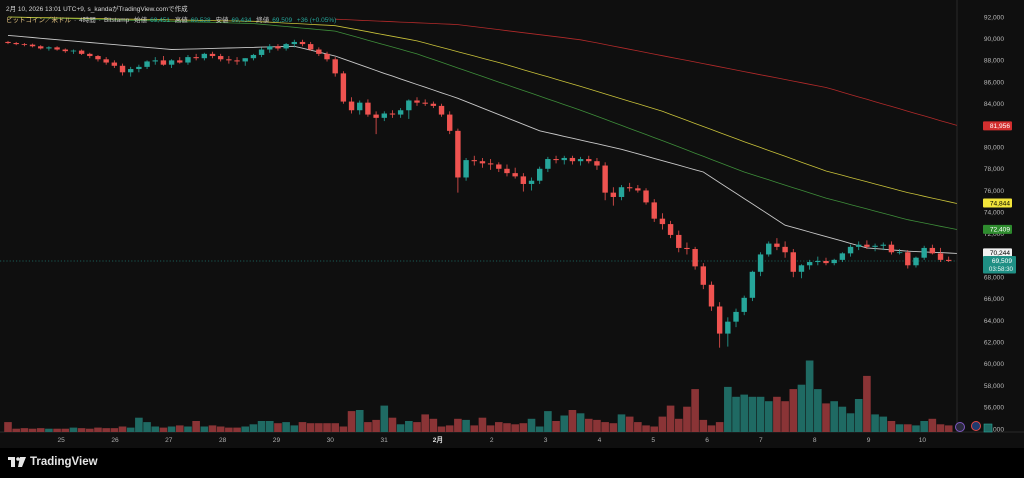 The width and height of the screenshot is (1024, 478). I want to click on replay-icon, so click(960, 427).